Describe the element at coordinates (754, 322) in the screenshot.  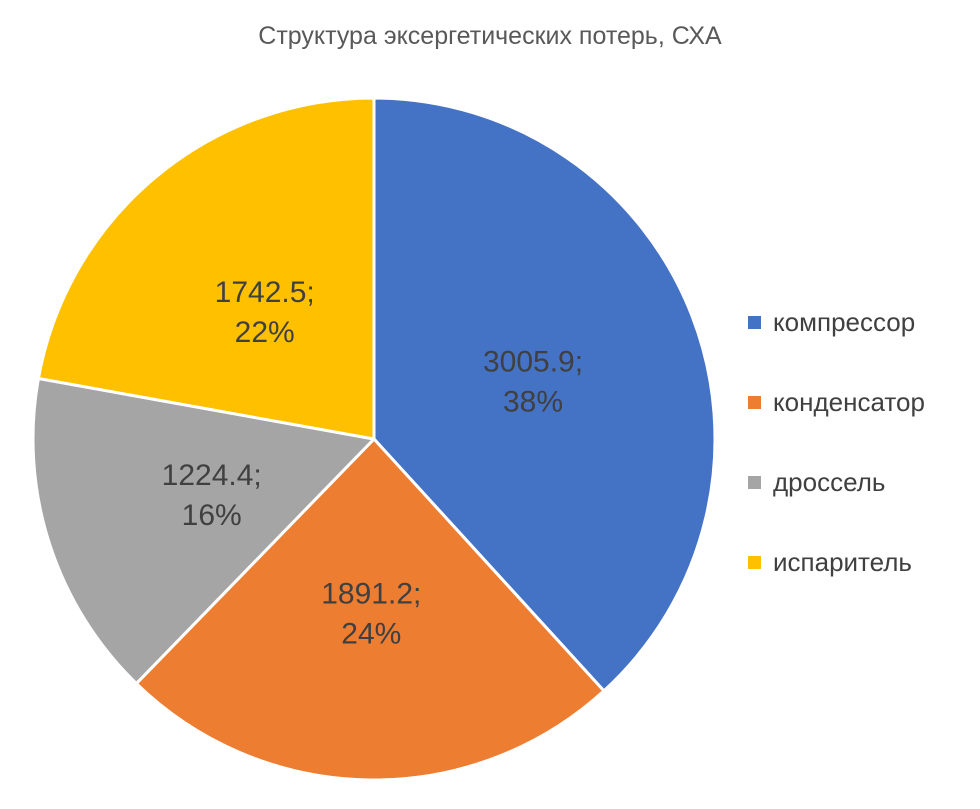
I see `legend-swatch-kompressor` at that location.